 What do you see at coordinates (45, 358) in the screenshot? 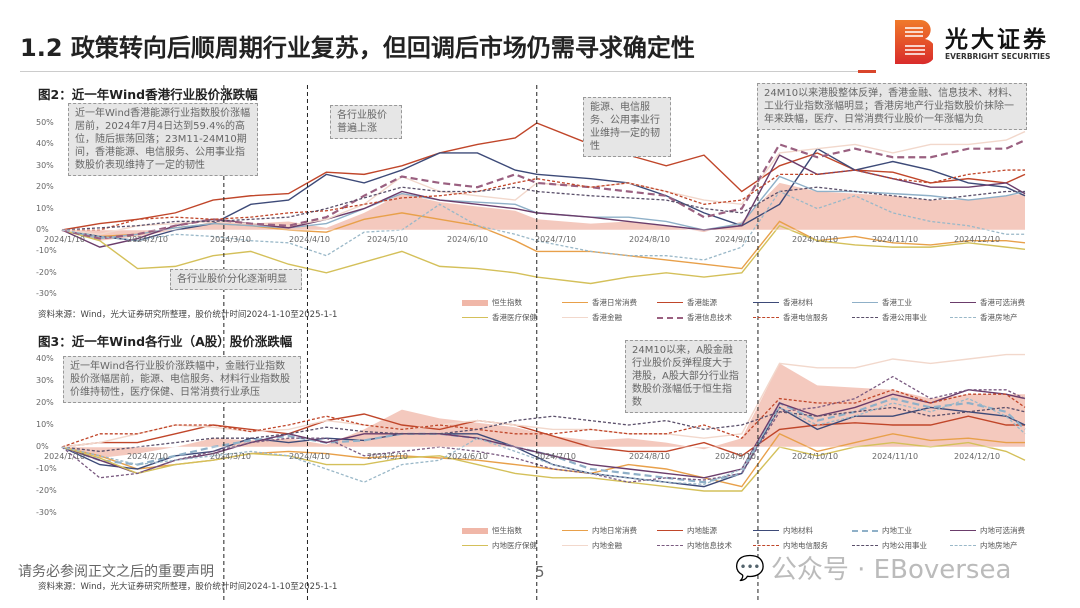
I see `y-tick-label: 40%` at bounding box center [45, 358].